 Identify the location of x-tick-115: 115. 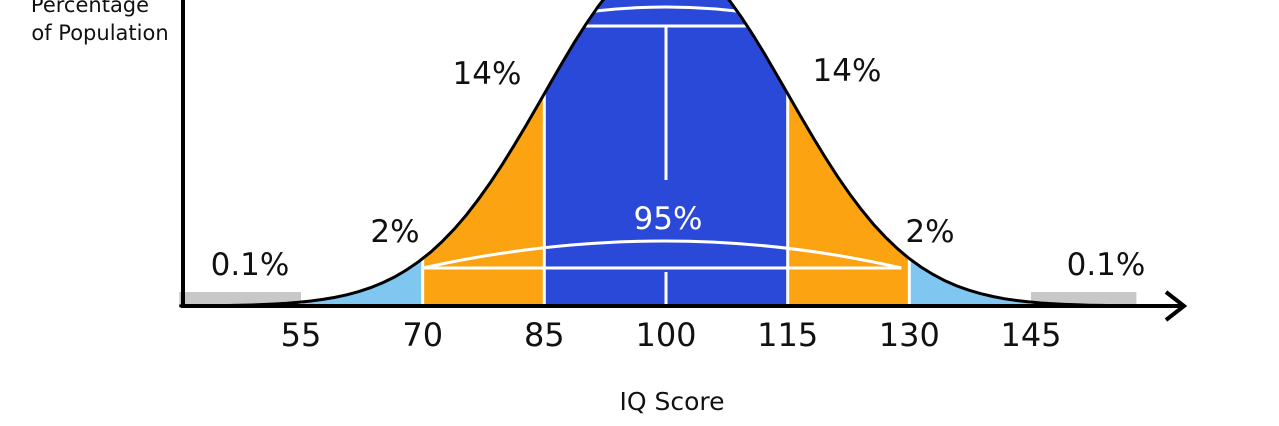
(787, 335).